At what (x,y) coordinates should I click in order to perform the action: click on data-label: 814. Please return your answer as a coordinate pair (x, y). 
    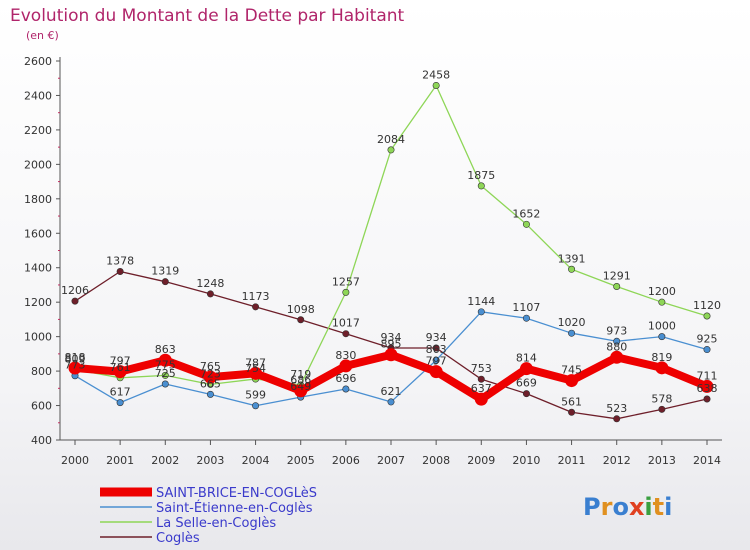
    Looking at the image, I should click on (526, 358).